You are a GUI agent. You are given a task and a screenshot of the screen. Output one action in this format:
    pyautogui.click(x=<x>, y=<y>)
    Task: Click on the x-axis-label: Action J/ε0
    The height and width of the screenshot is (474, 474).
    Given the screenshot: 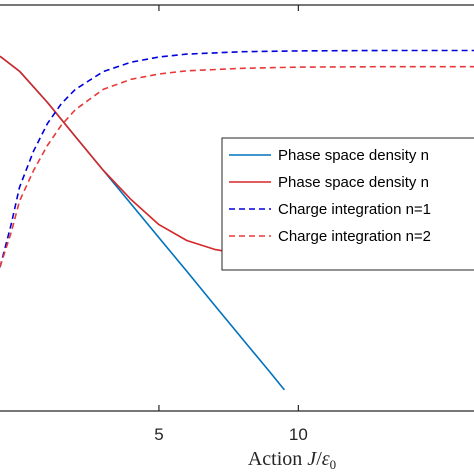 What is the action you would take?
    pyautogui.click(x=292, y=460)
    